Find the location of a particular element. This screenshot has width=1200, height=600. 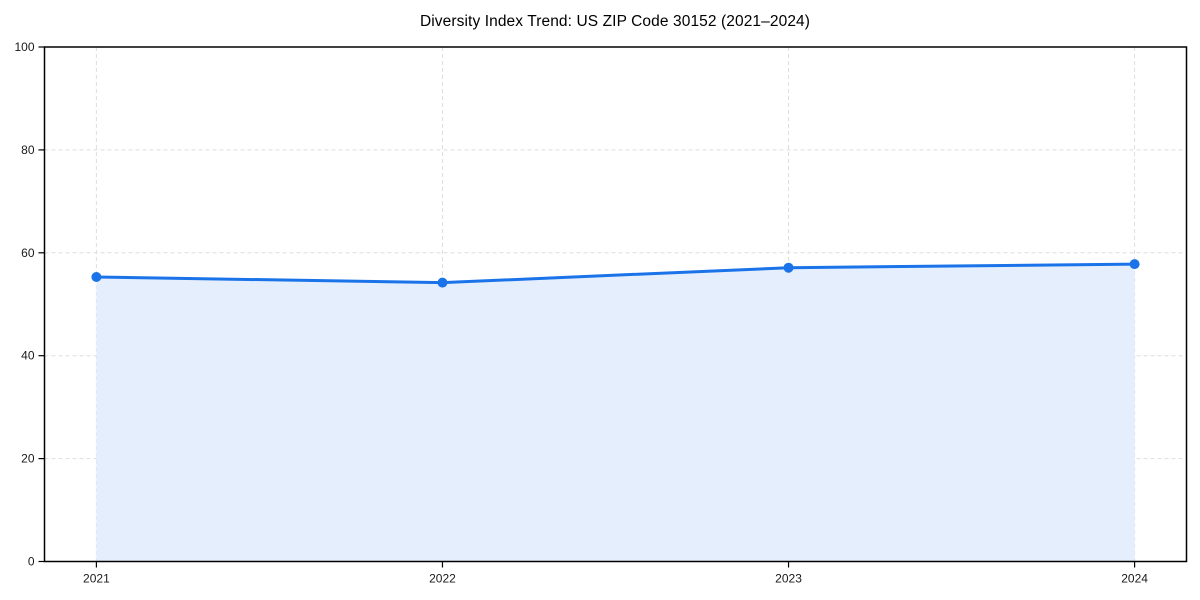

y-tick-label: 60 is located at coordinates (28, 253).